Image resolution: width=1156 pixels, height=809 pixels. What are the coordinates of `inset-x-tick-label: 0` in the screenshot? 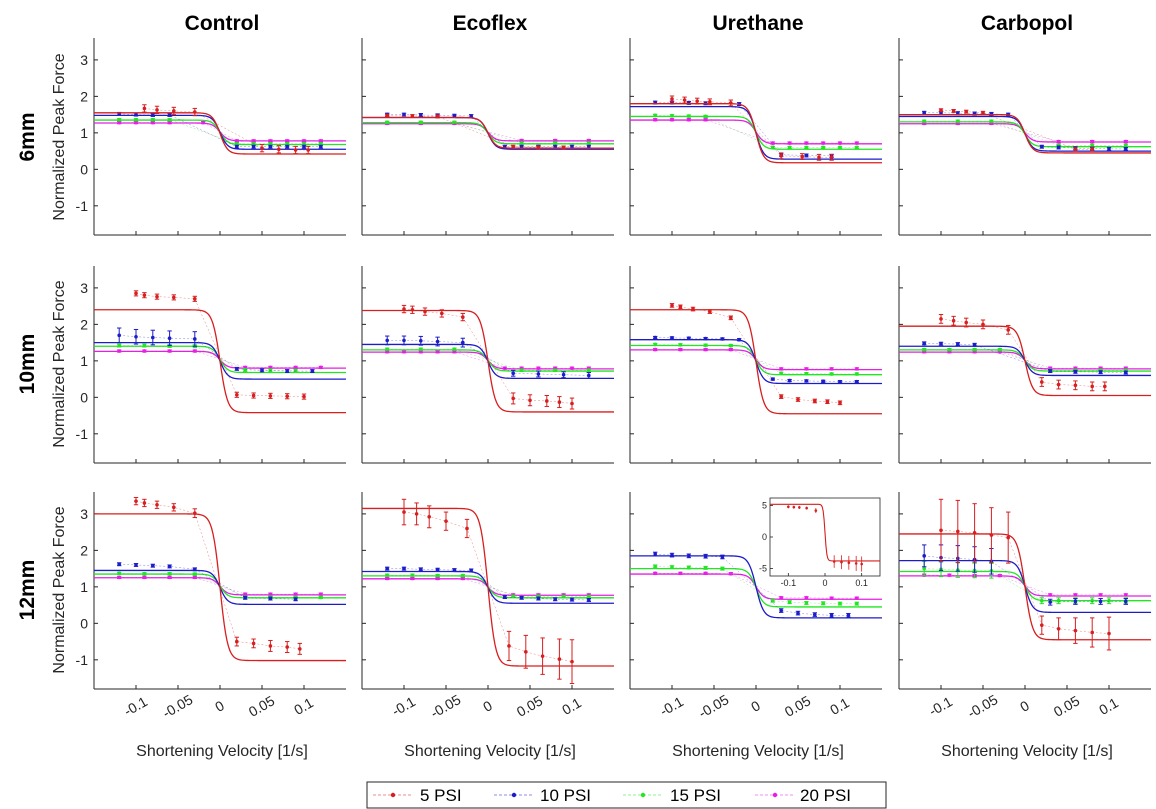 It's located at (824, 583).